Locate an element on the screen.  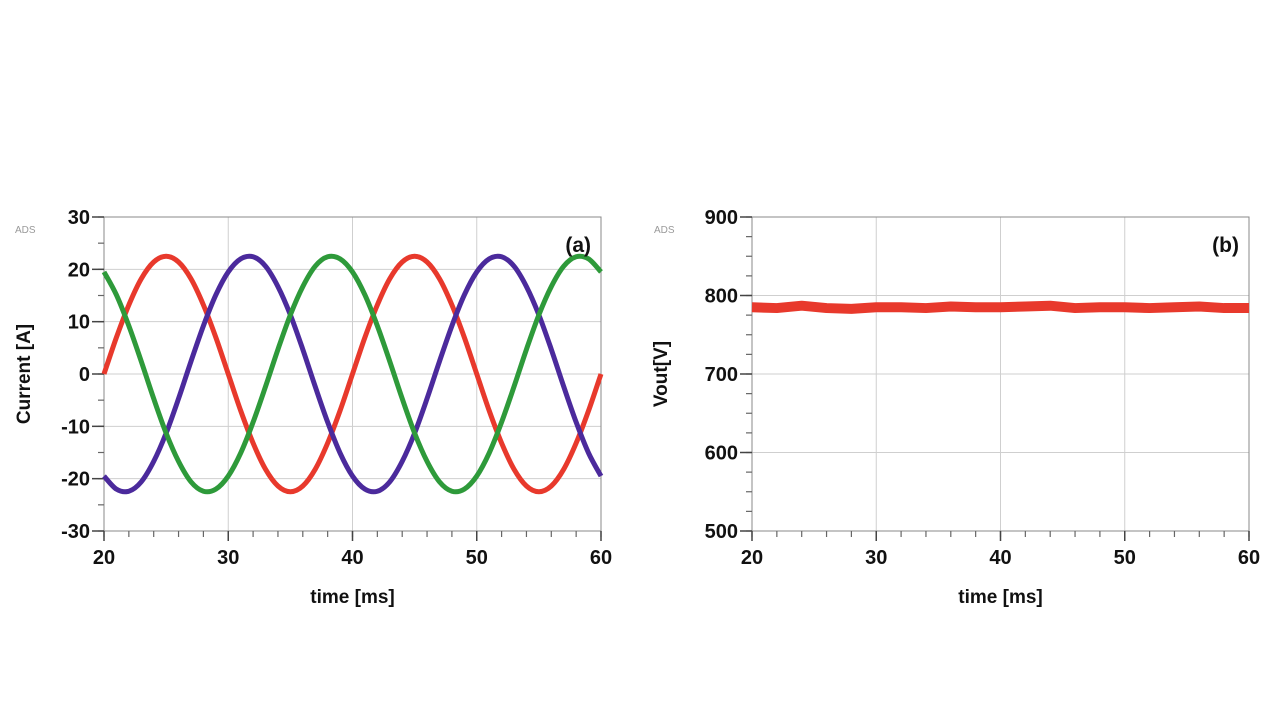
series-vout is located at coordinates (1000, 307).